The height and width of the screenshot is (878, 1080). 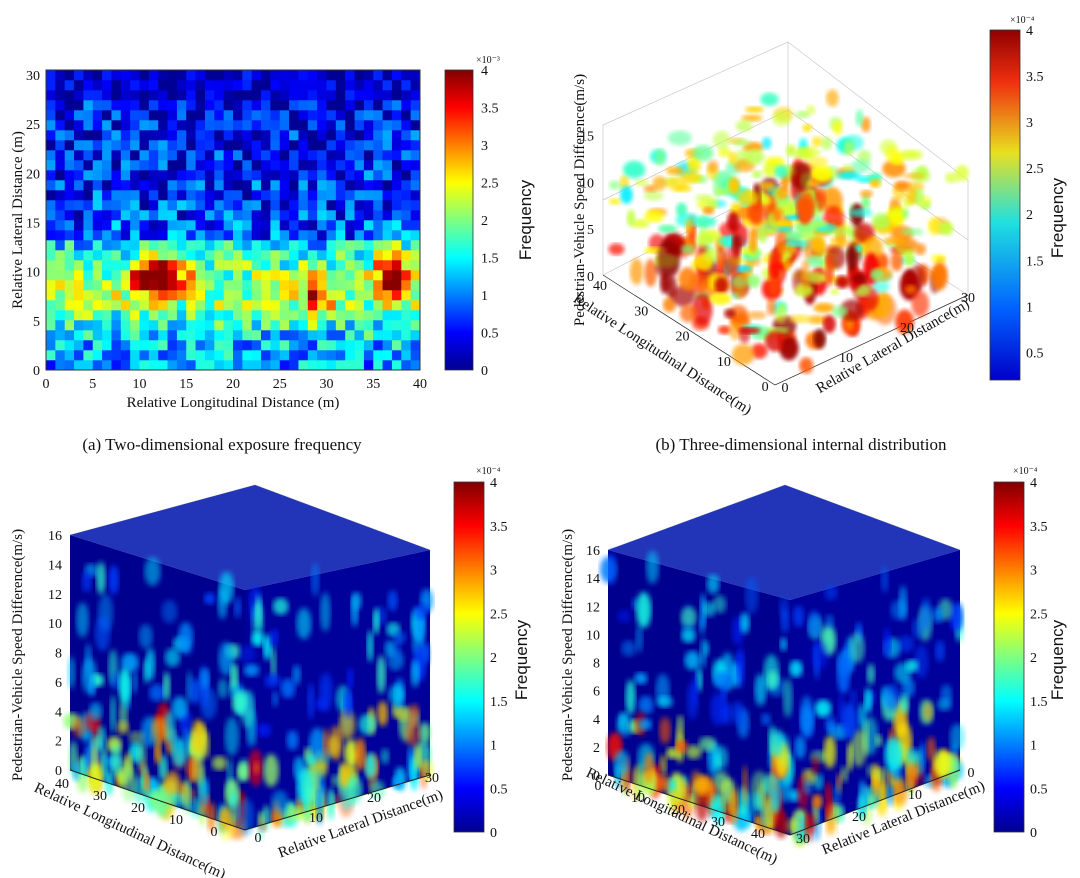 I want to click on z-tick-label: 2, so click(x=58, y=742).